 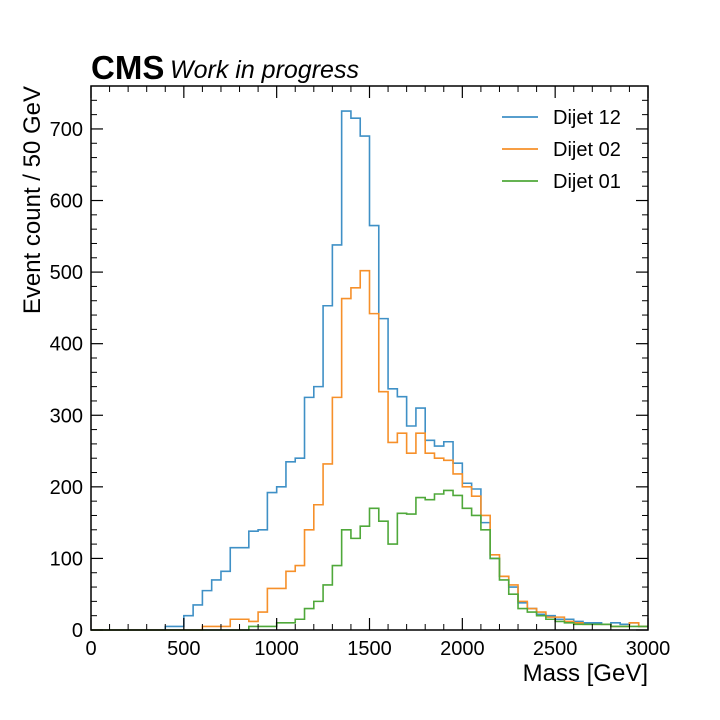 I want to click on y-tick-label: 100, so click(x=66, y=559).